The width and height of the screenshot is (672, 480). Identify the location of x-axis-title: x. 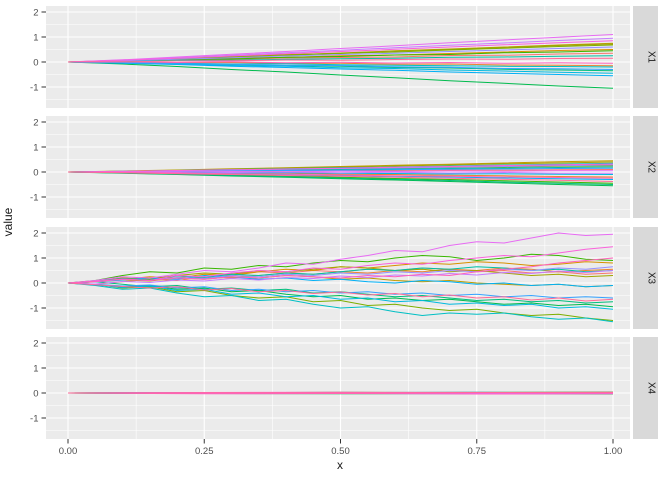
(340, 465).